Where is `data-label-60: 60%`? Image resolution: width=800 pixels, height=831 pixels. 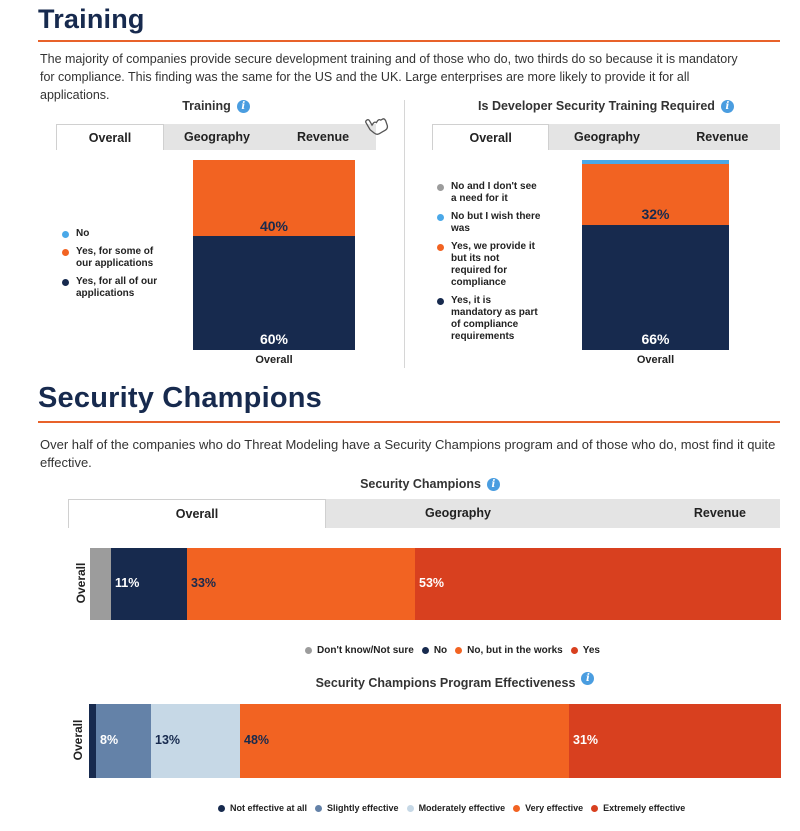
data-label-60: 60% is located at coordinates (274, 339).